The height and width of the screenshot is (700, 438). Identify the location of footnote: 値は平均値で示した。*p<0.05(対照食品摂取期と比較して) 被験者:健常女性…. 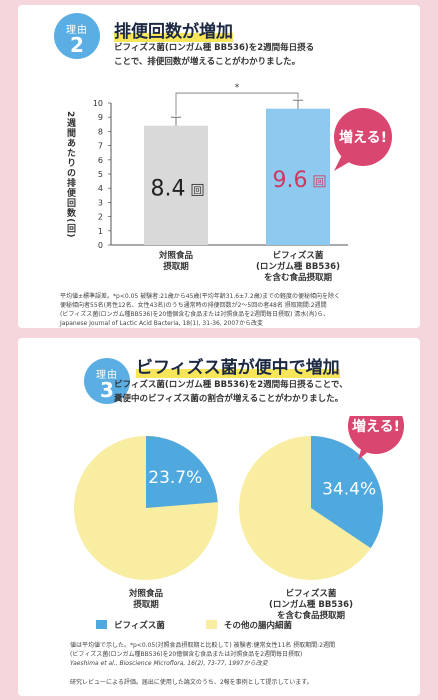
(203, 654).